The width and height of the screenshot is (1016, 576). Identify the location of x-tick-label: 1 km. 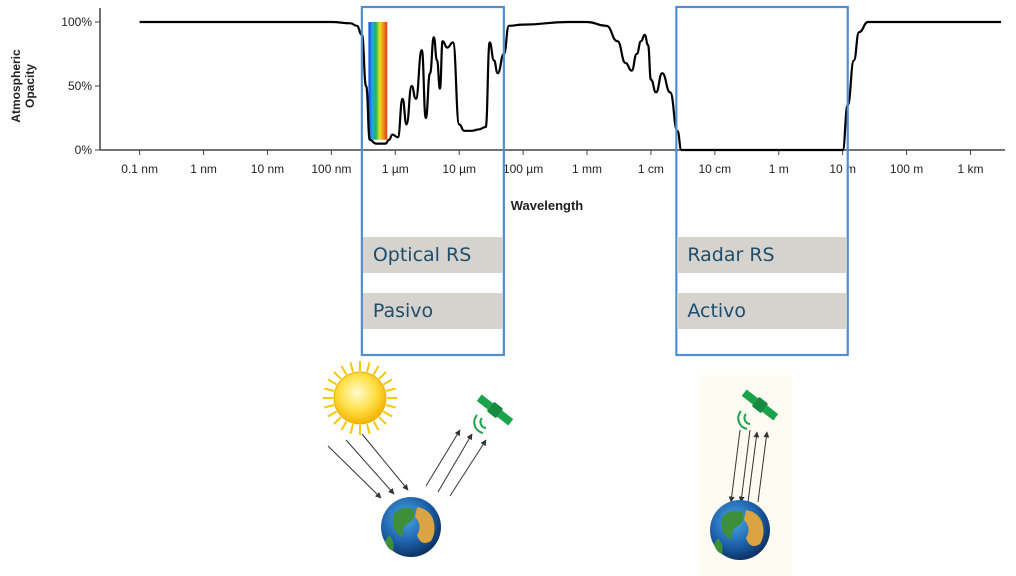
(970, 169).